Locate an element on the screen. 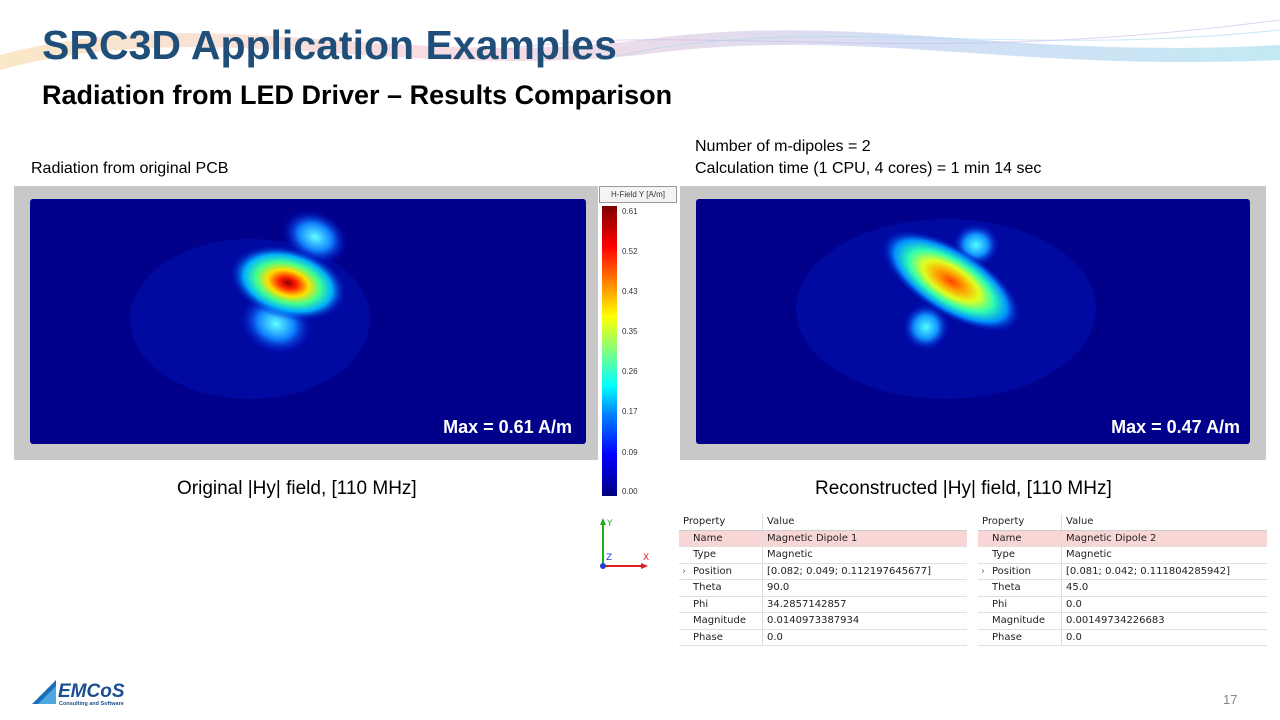  colorbar-tick: 0.52 is located at coordinates (630, 251).